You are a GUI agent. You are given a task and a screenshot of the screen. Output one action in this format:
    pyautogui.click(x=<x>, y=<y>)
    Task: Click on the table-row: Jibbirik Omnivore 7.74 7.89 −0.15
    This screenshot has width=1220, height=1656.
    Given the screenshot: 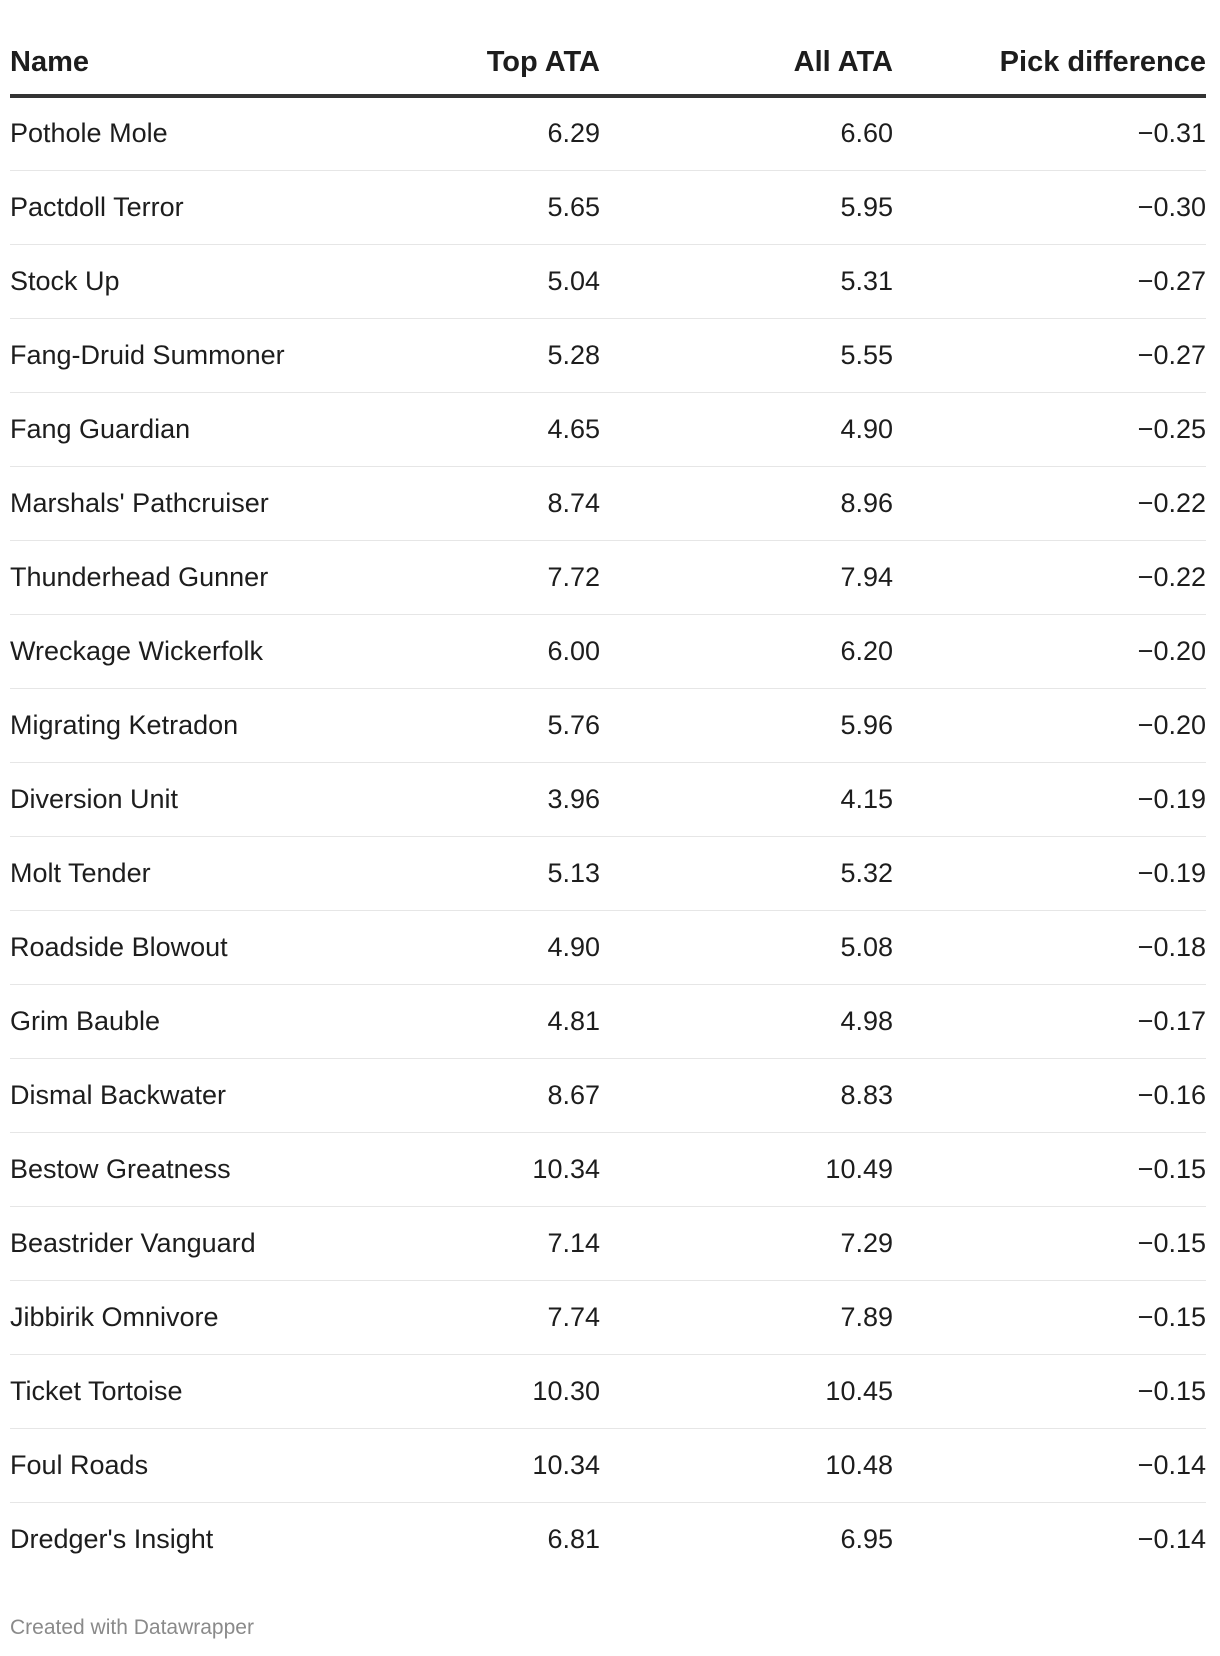 What is the action you would take?
    pyautogui.click(x=608, y=1317)
    